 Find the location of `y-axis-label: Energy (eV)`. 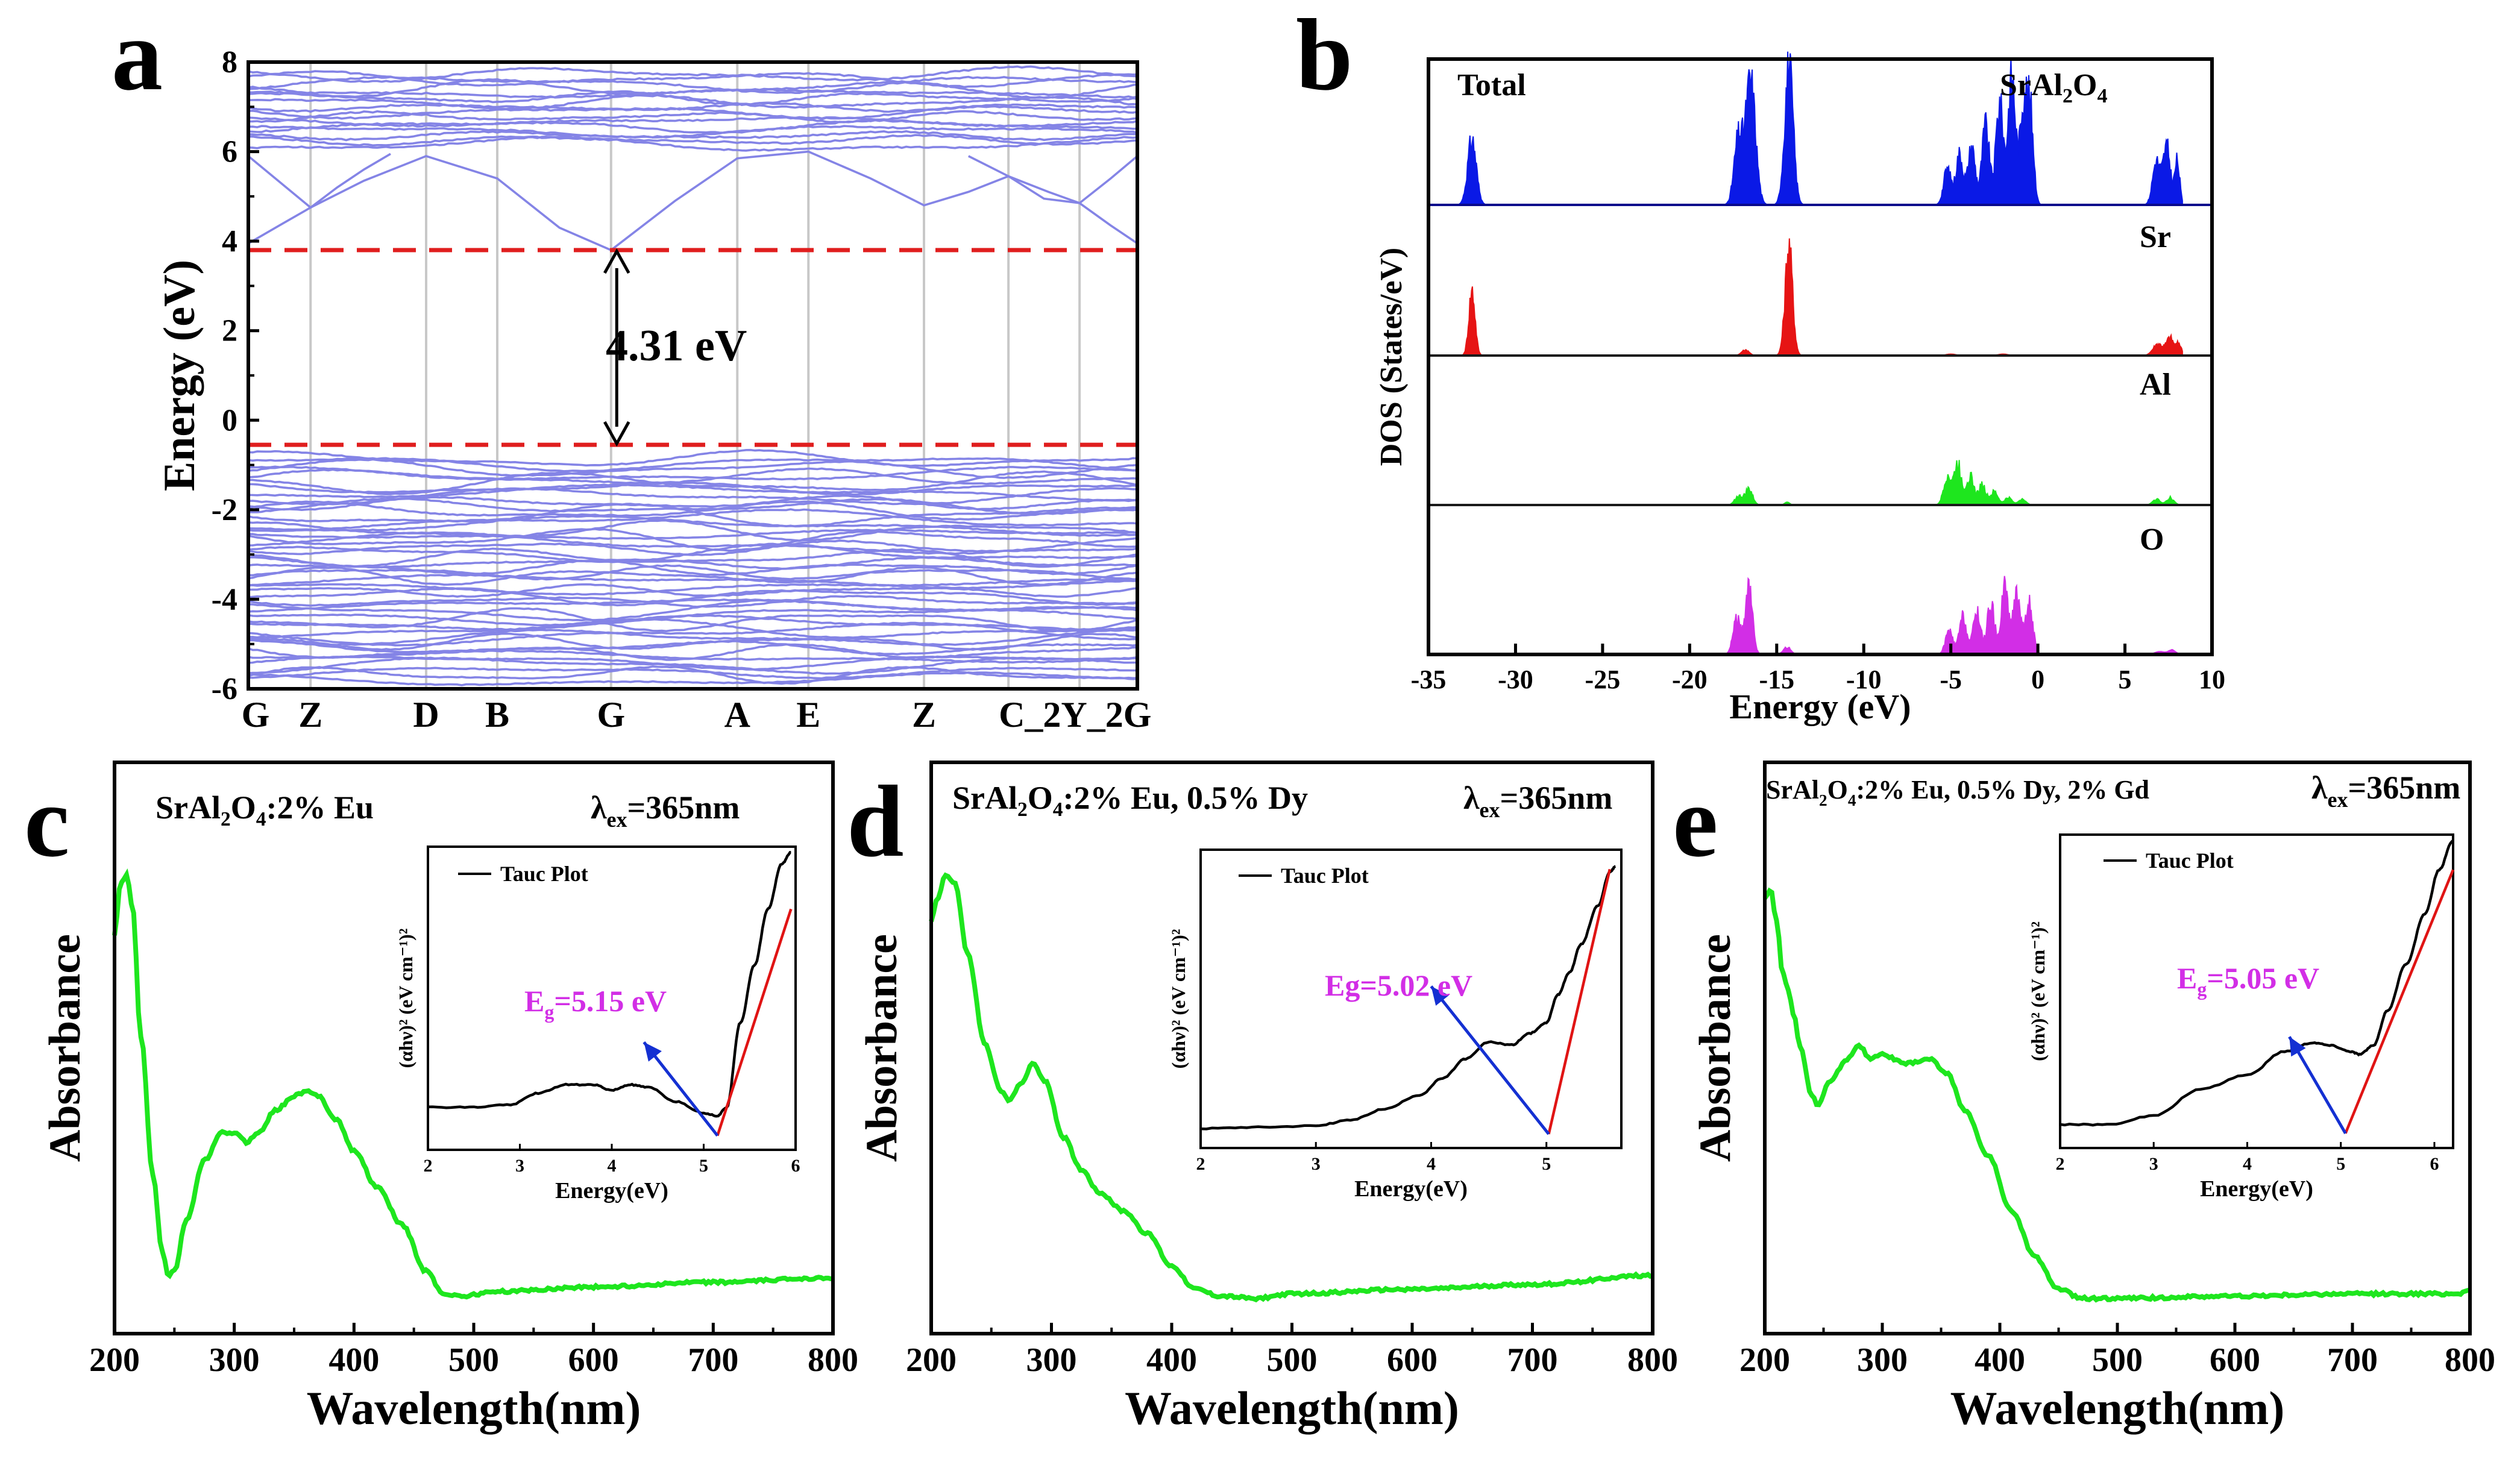

y-axis-label: Energy (eV) is located at coordinates (180, 375).